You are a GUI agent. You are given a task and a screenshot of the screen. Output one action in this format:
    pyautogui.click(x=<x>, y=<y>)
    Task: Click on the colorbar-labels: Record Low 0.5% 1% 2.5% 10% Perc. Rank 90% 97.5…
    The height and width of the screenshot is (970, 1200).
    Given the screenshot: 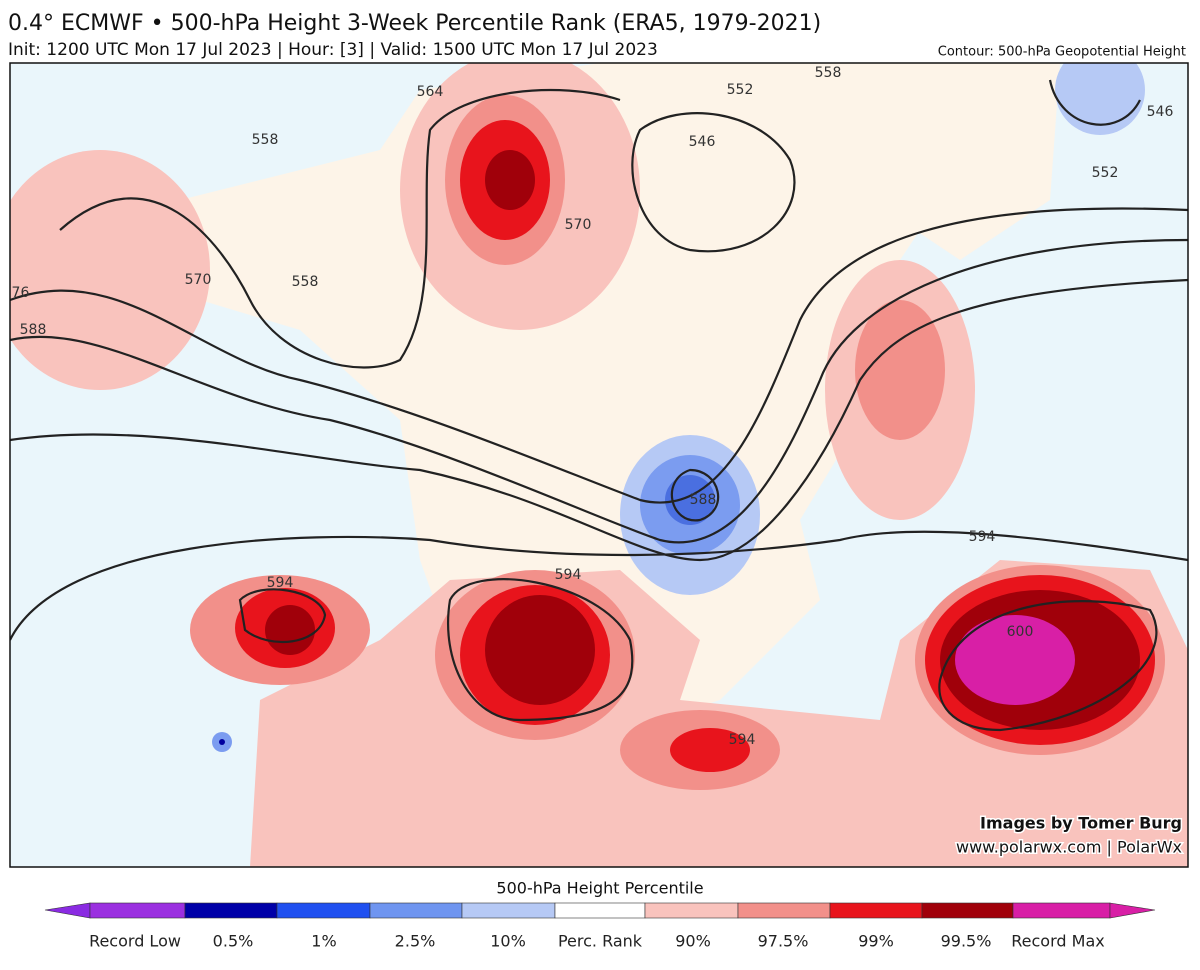 What is the action you would take?
    pyautogui.click(x=597, y=941)
    